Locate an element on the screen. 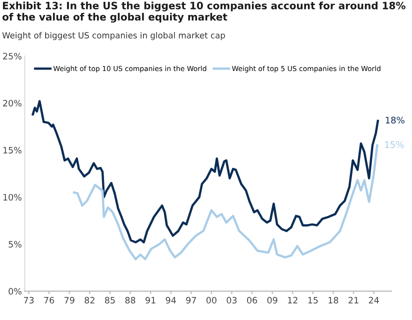  x-tick-label: 88 is located at coordinates (130, 300).